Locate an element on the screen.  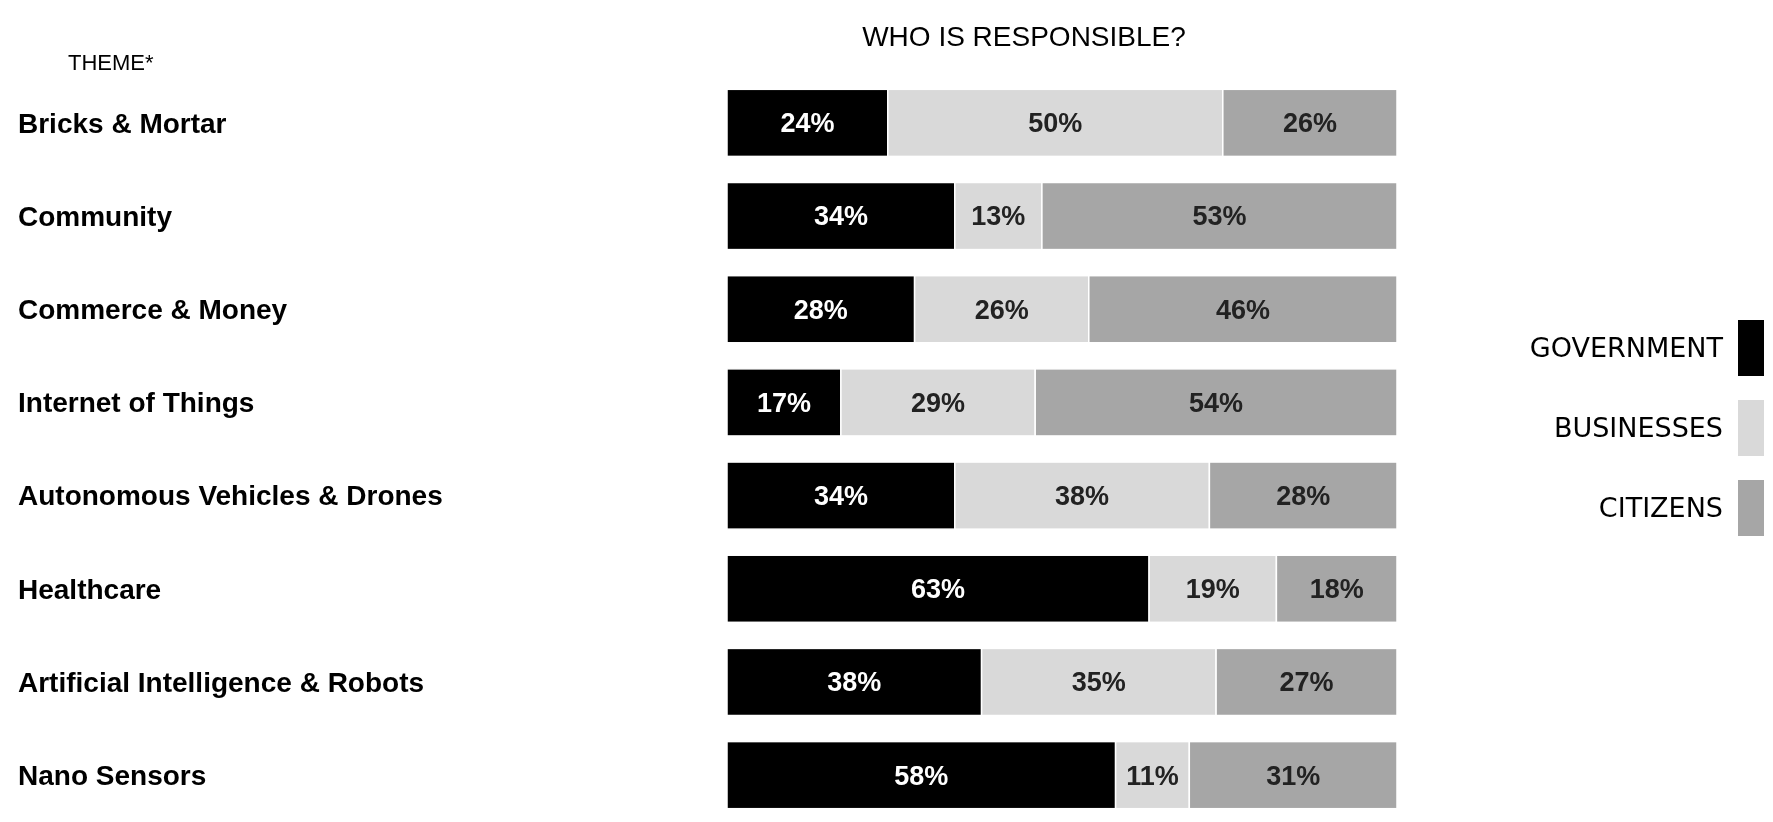
y-tick-label: Nano Sensors is located at coordinates (112, 775).